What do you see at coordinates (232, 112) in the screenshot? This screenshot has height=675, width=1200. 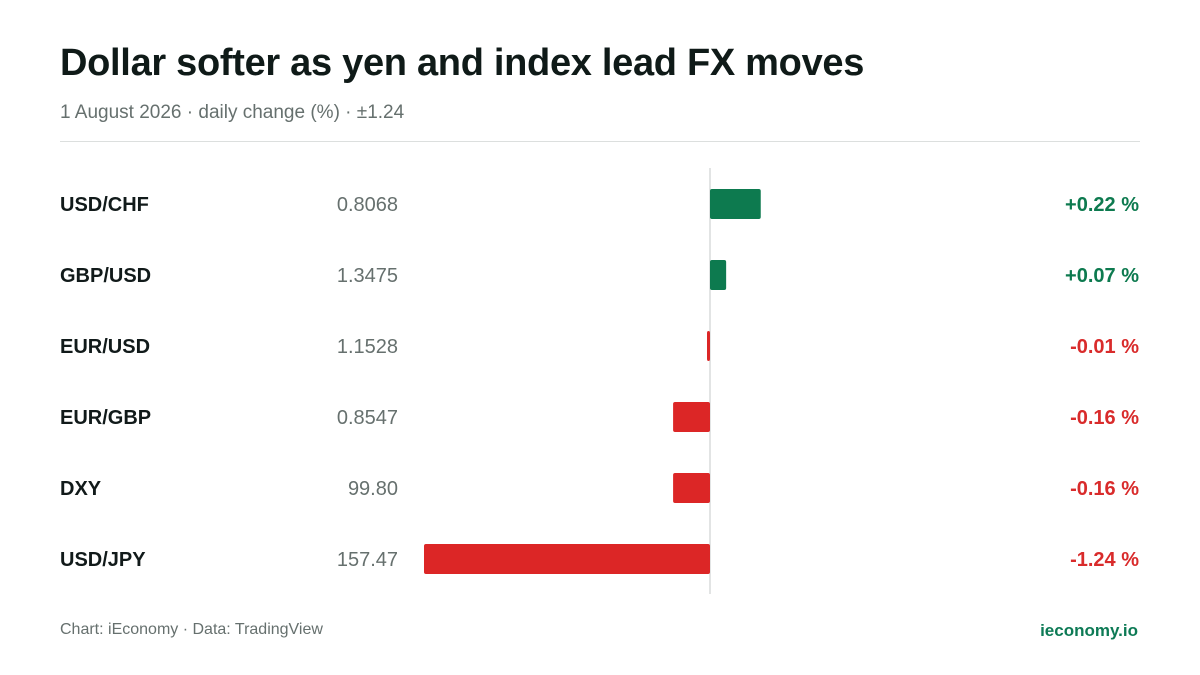 I see `chart-subtitle: 1 August 2026 · daily change (%) · ±1.24` at bounding box center [232, 112].